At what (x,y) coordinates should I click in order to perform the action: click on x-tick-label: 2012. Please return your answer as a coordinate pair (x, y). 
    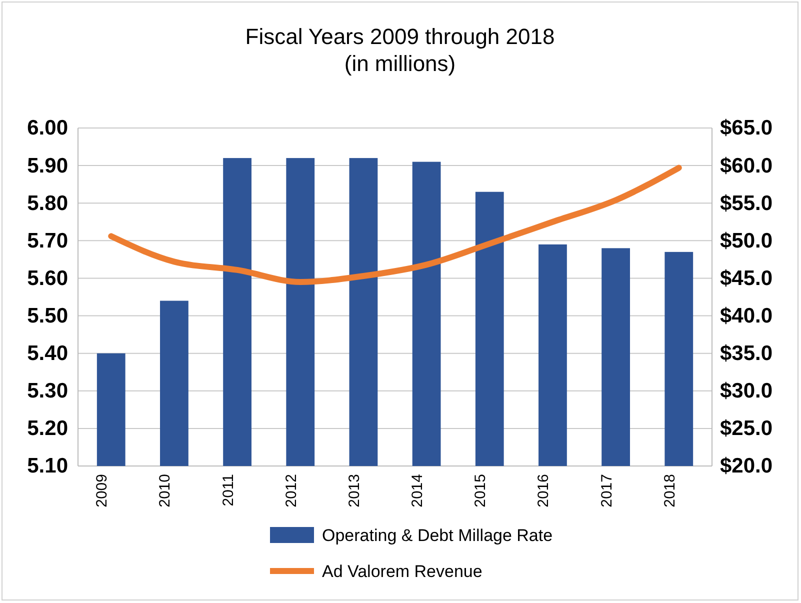
    Looking at the image, I should click on (291, 491).